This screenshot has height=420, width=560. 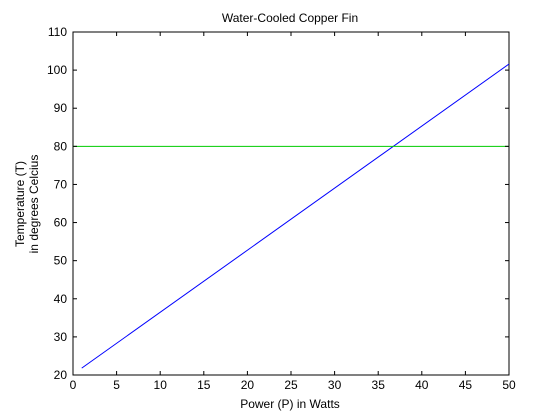 I want to click on y-tick-label: 60, so click(x=61, y=223).